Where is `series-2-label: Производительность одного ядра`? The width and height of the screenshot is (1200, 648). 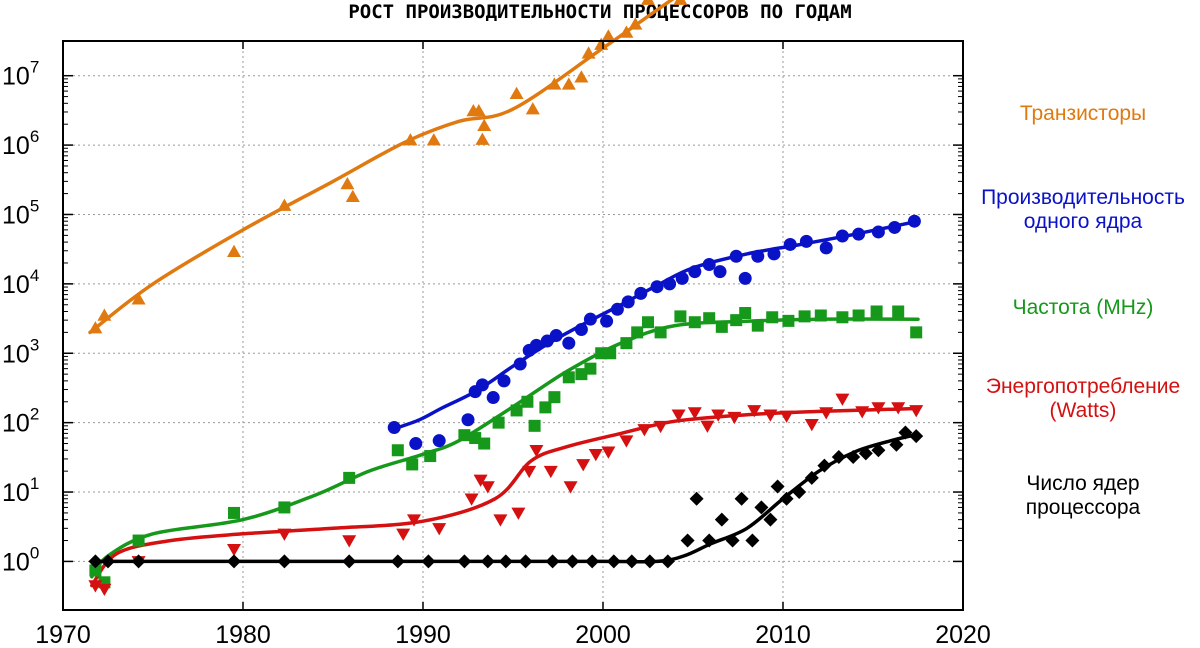 series-2-label: Производительность одного ядра is located at coordinates (1083, 209).